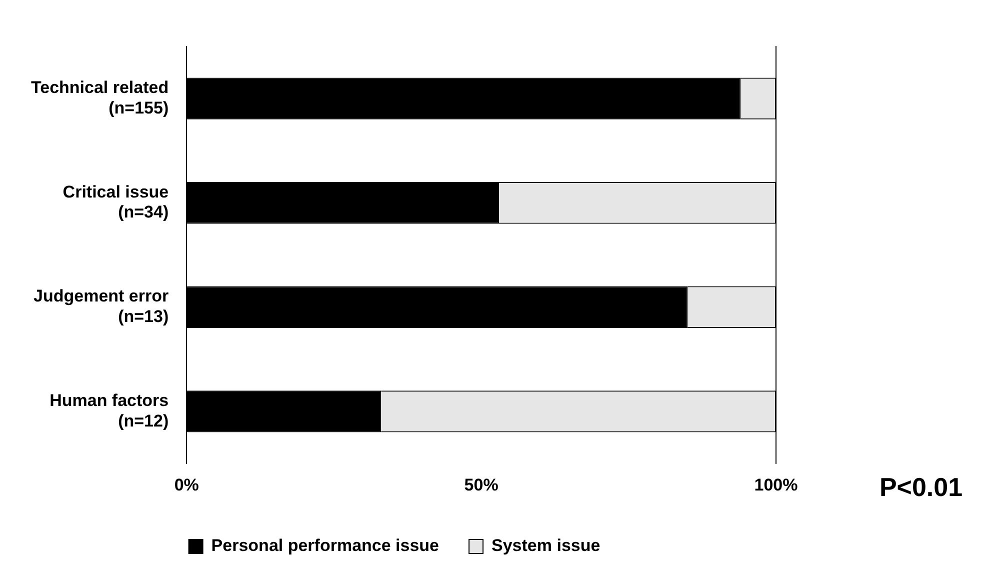 This screenshot has width=984, height=573. Describe the element at coordinates (776, 484) in the screenshot. I see `x-tick-label: 100%` at that location.